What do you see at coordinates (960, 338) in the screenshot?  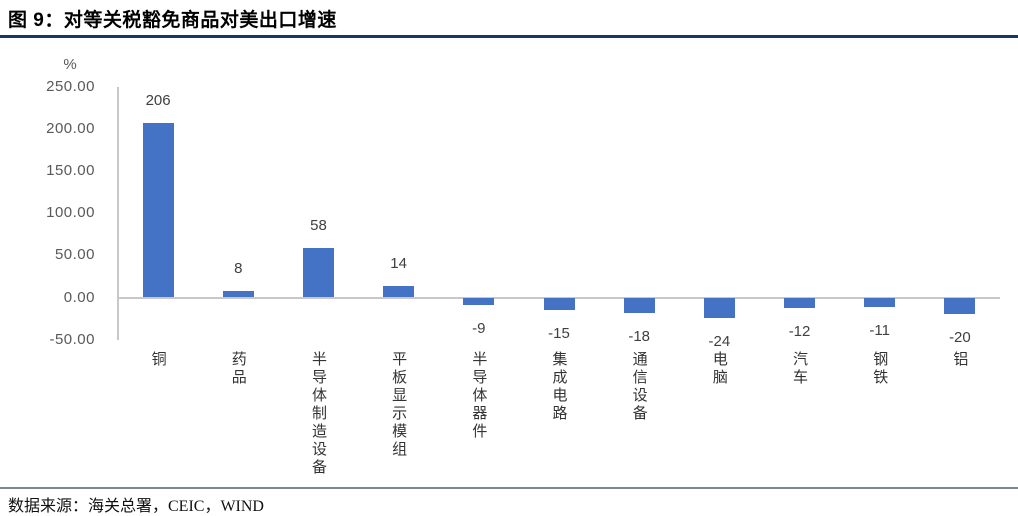 I see `bar-value-label: -20` at bounding box center [960, 338].